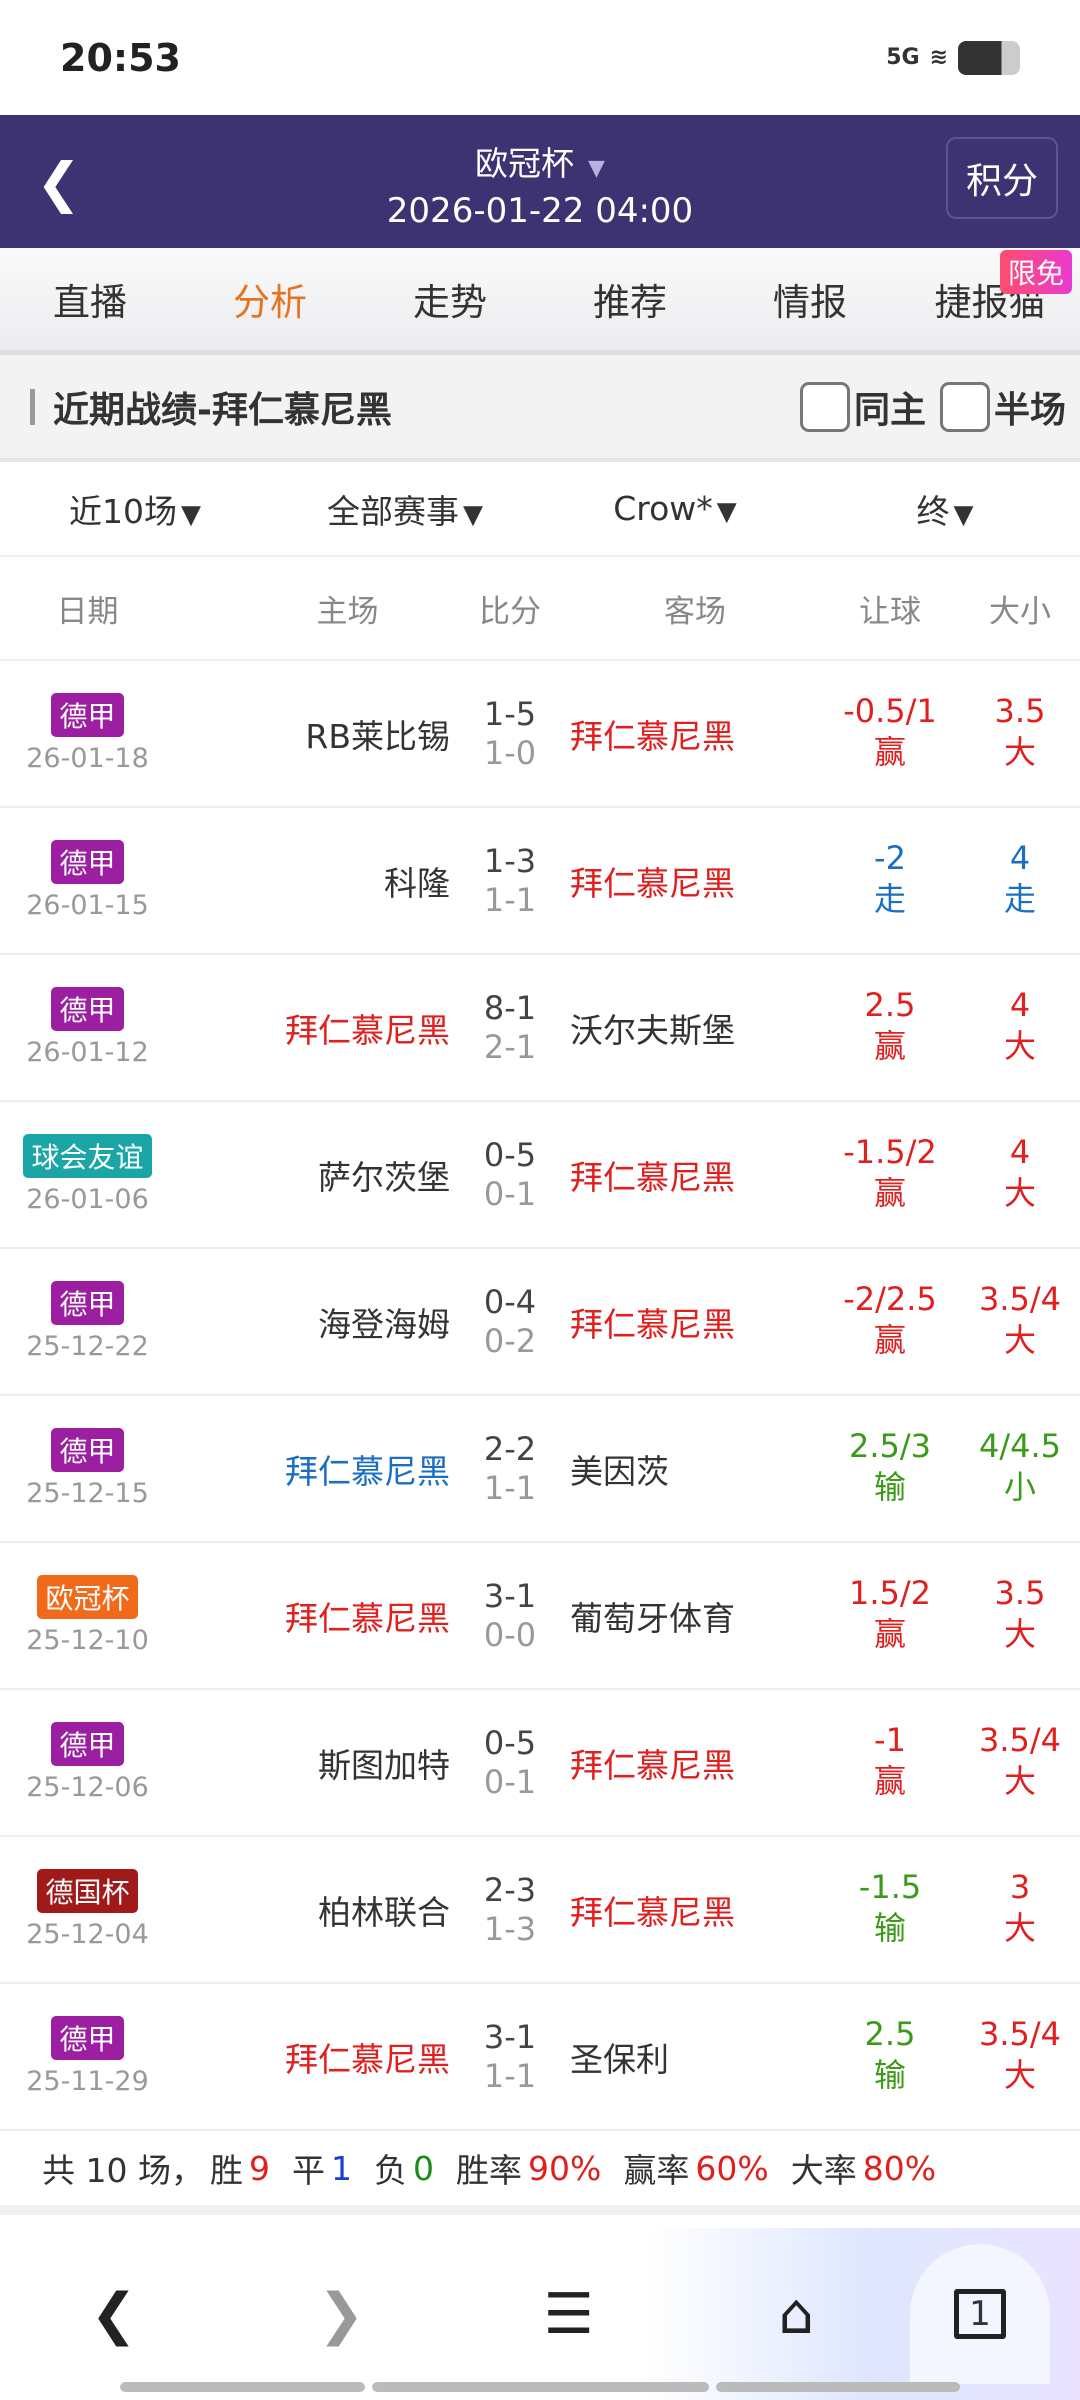  What do you see at coordinates (87, 2081) in the screenshot?
I see `match-date: 25-11-29` at bounding box center [87, 2081].